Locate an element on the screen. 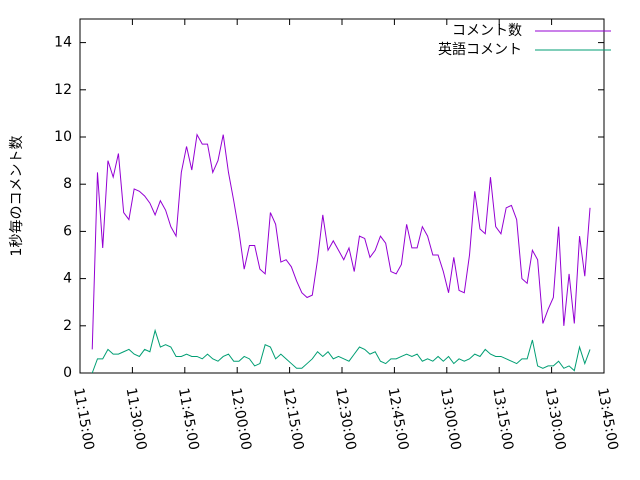 Image resolution: width=640 pixels, height=480 pixels. y-tick-label: 6 is located at coordinates (67, 231).